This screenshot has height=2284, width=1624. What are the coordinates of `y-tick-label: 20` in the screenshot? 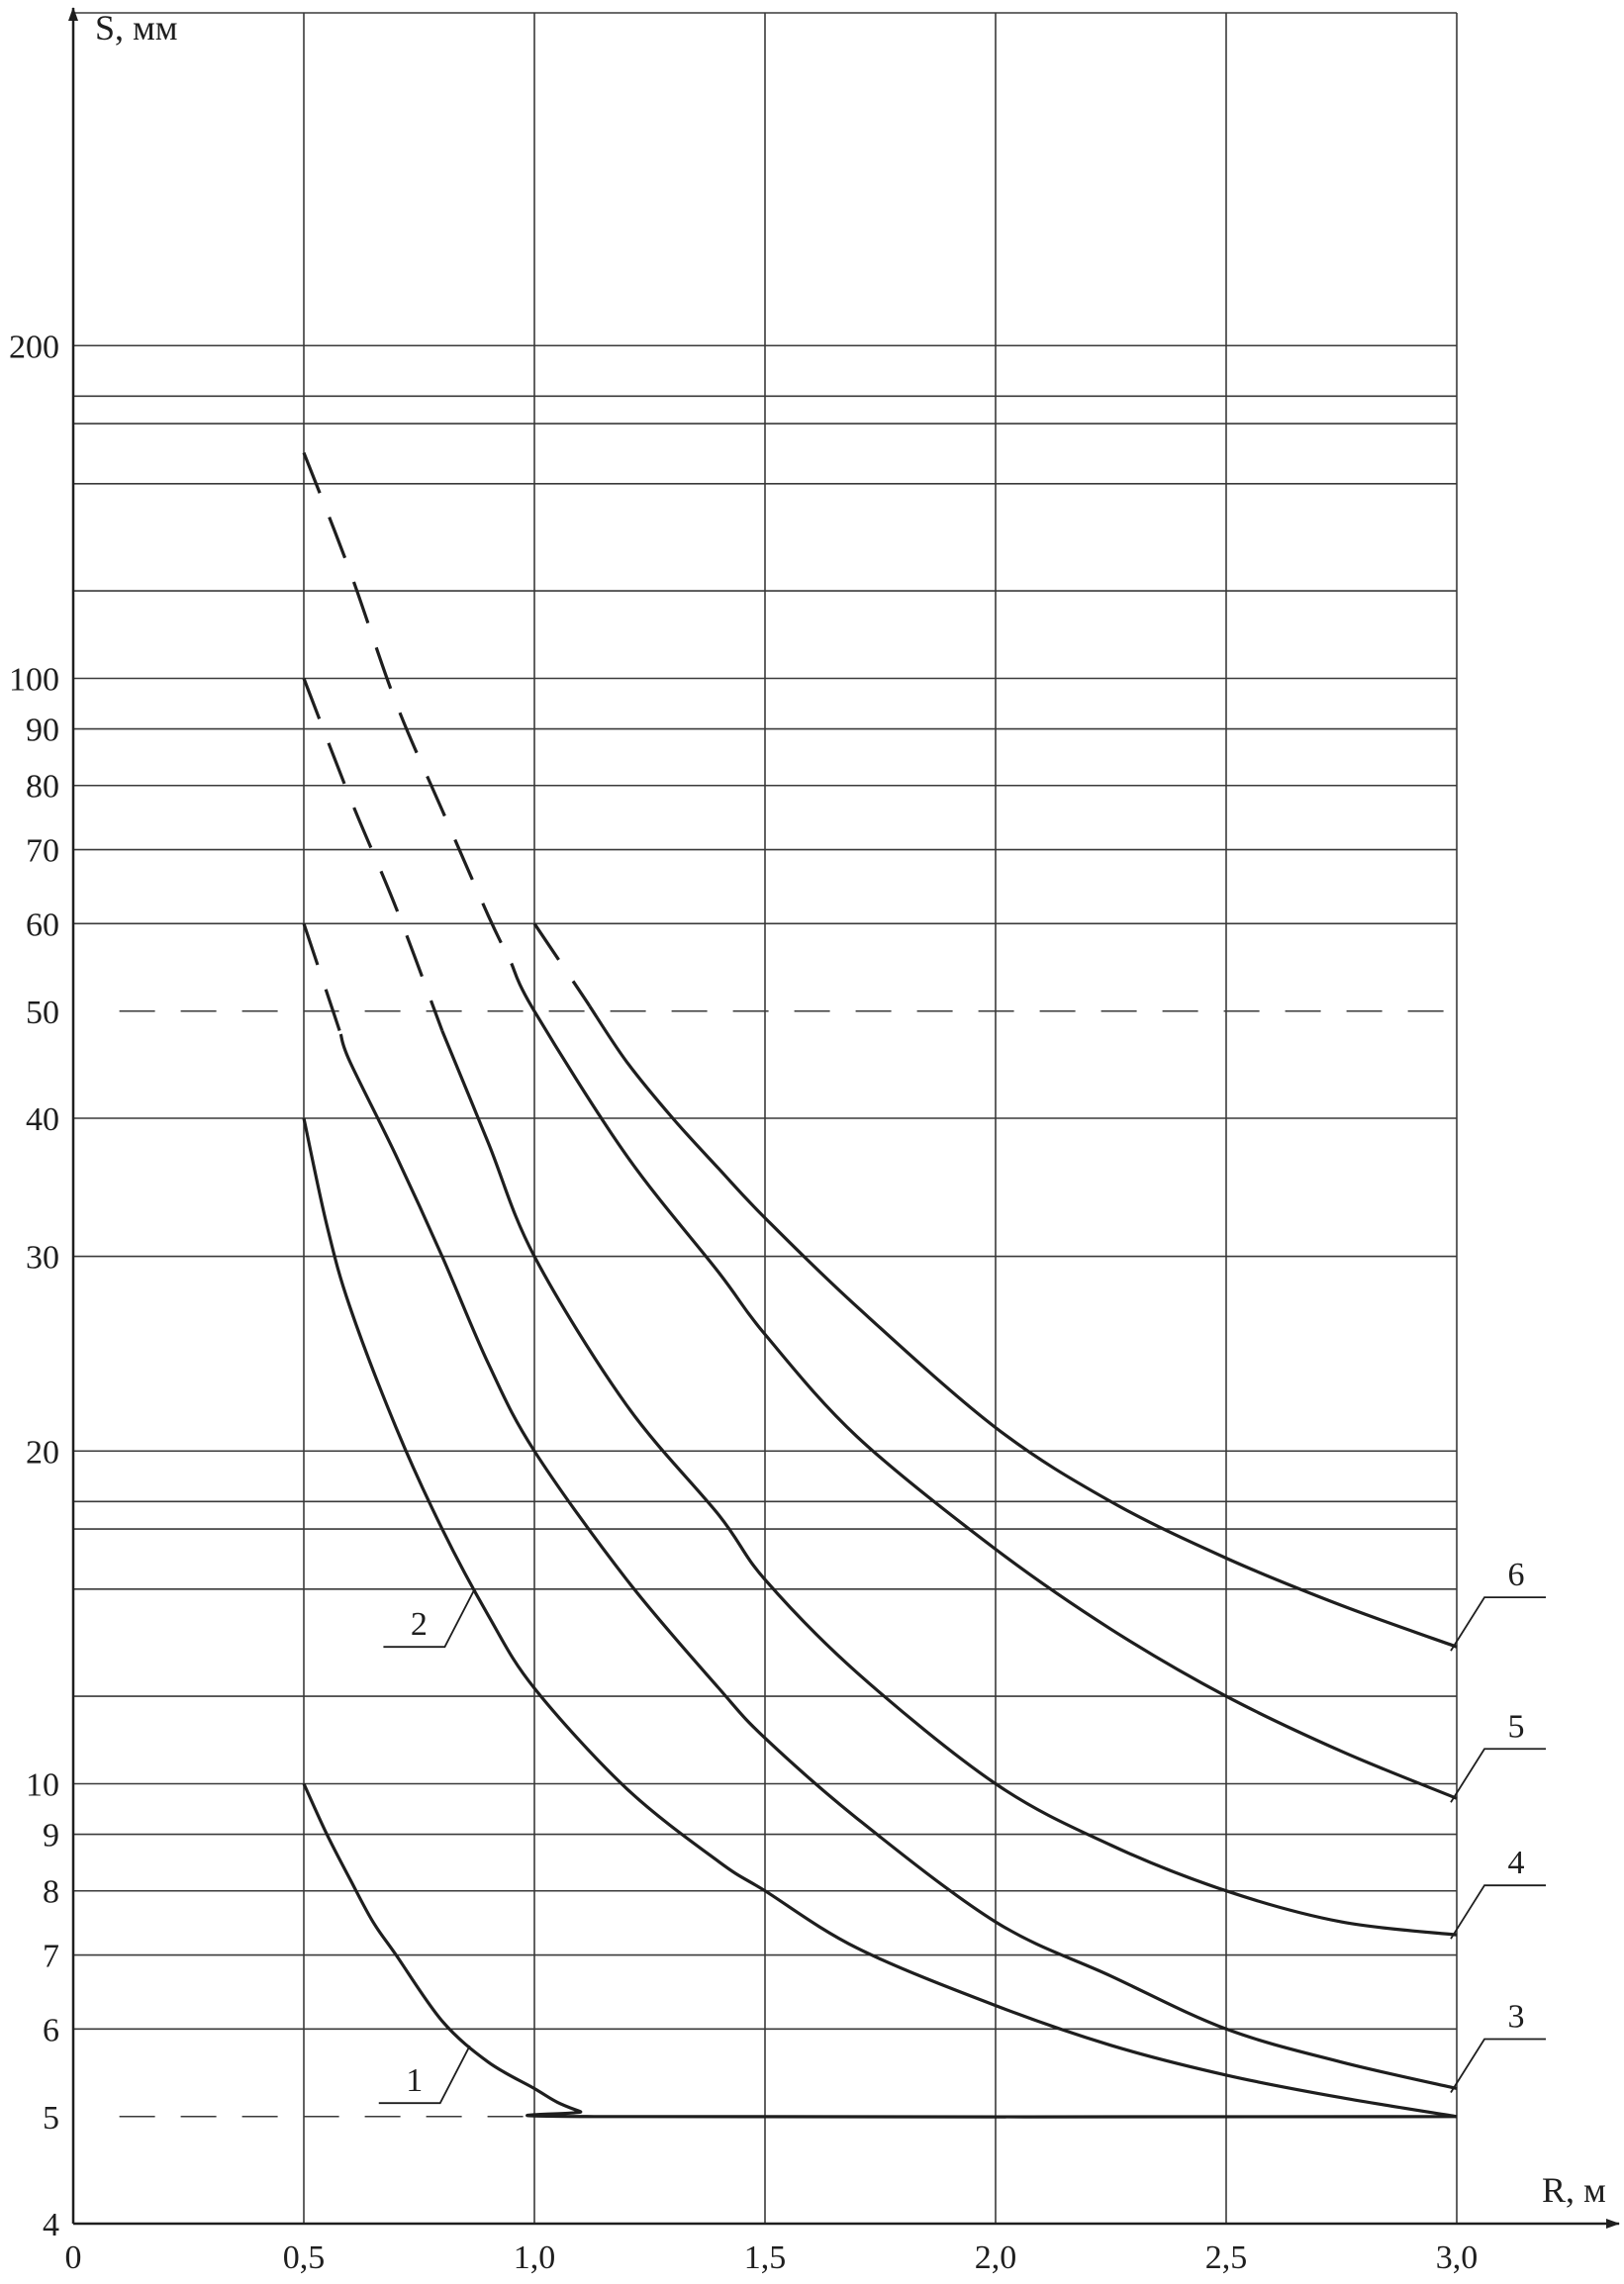 It's located at (42, 1453).